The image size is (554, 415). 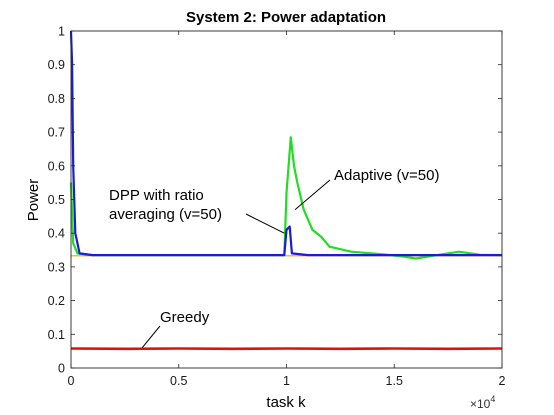 What do you see at coordinates (61, 369) in the screenshot?
I see `y-tick-label: 0` at bounding box center [61, 369].